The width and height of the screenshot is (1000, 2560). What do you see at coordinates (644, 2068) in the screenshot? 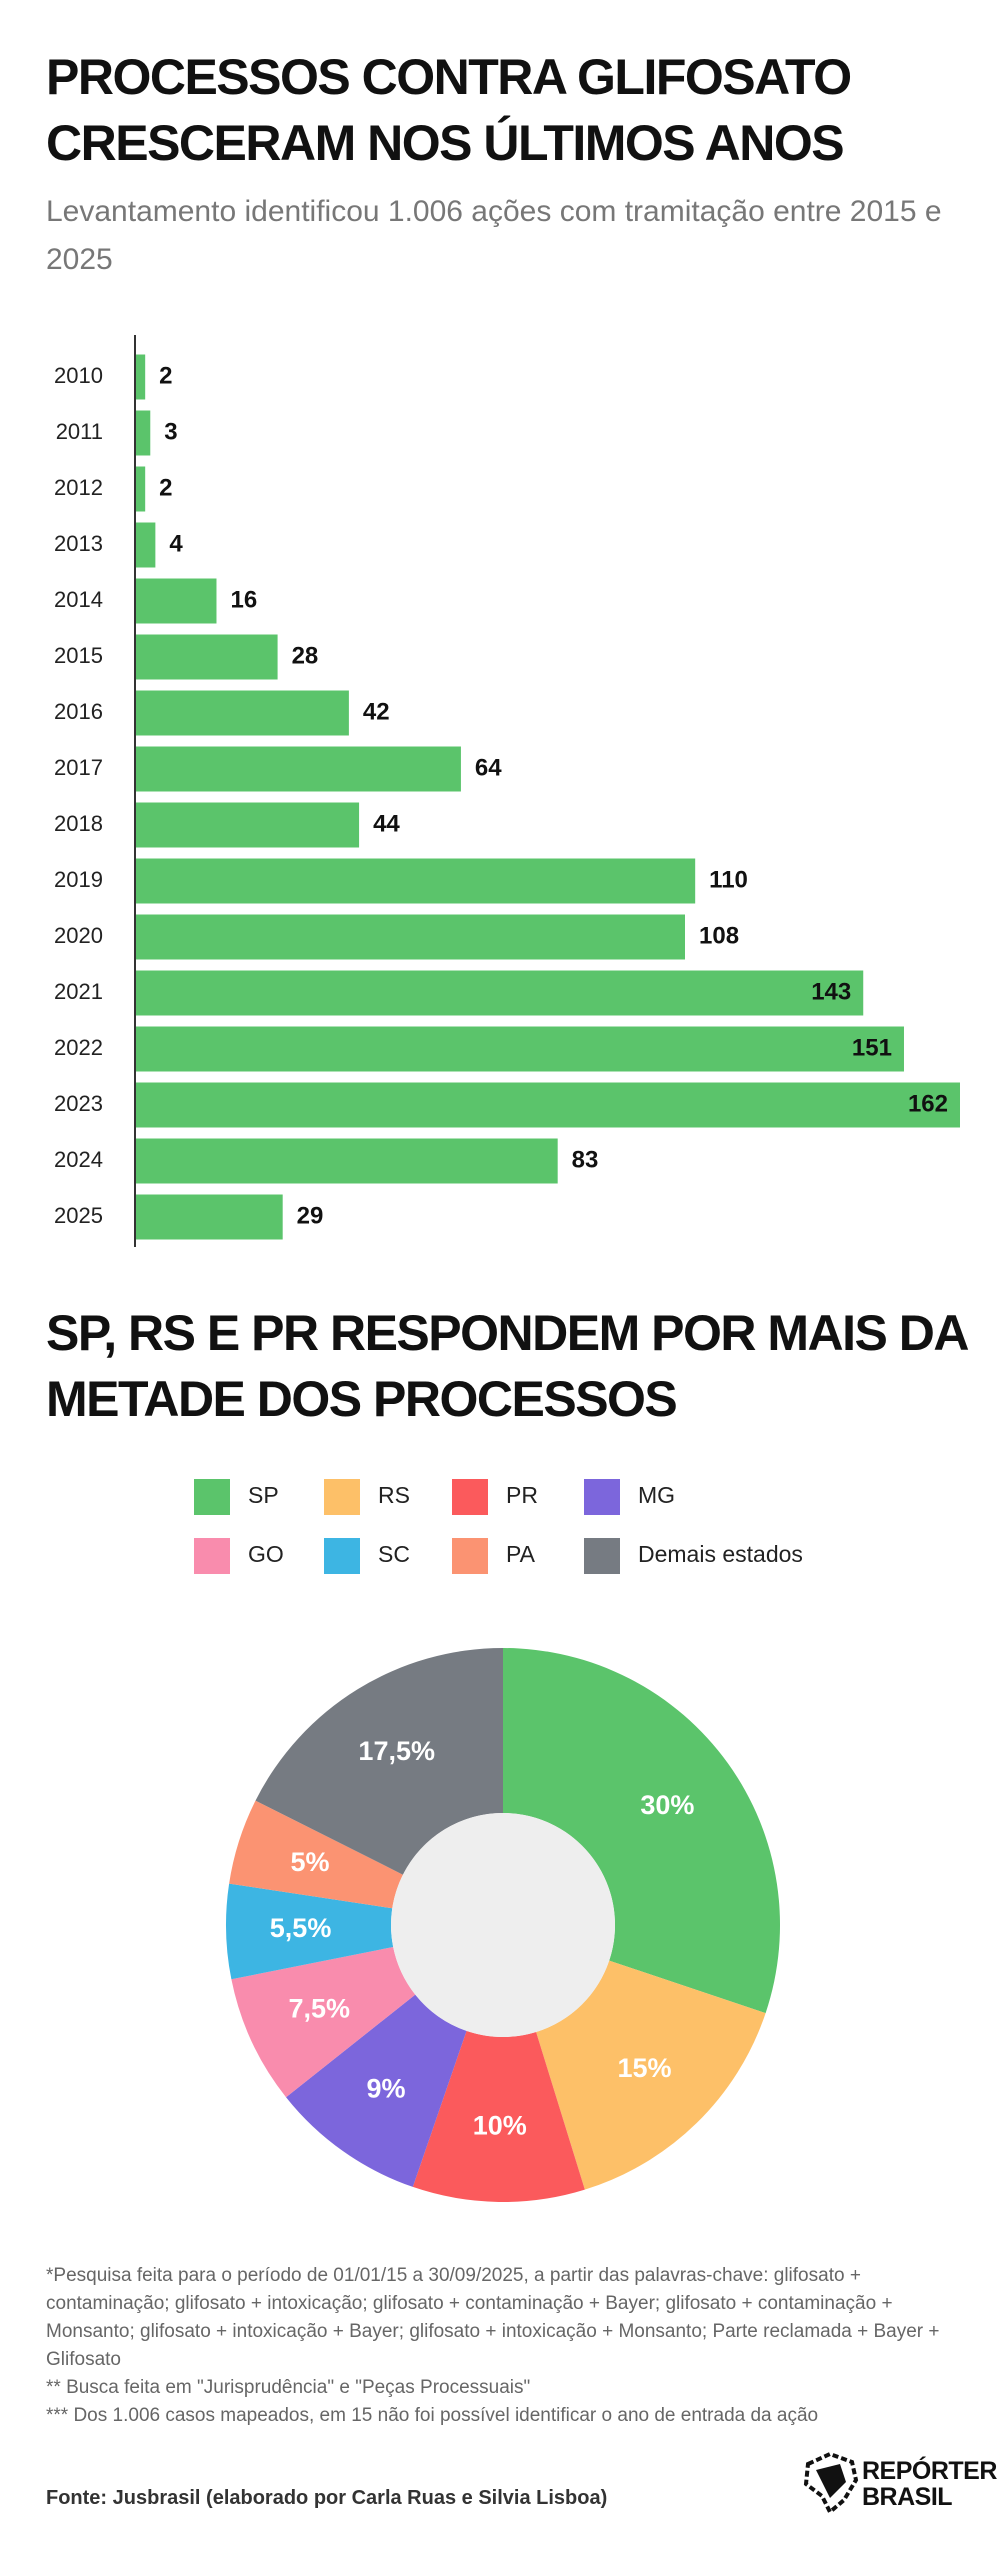
I see `data-label: 15%` at bounding box center [644, 2068].